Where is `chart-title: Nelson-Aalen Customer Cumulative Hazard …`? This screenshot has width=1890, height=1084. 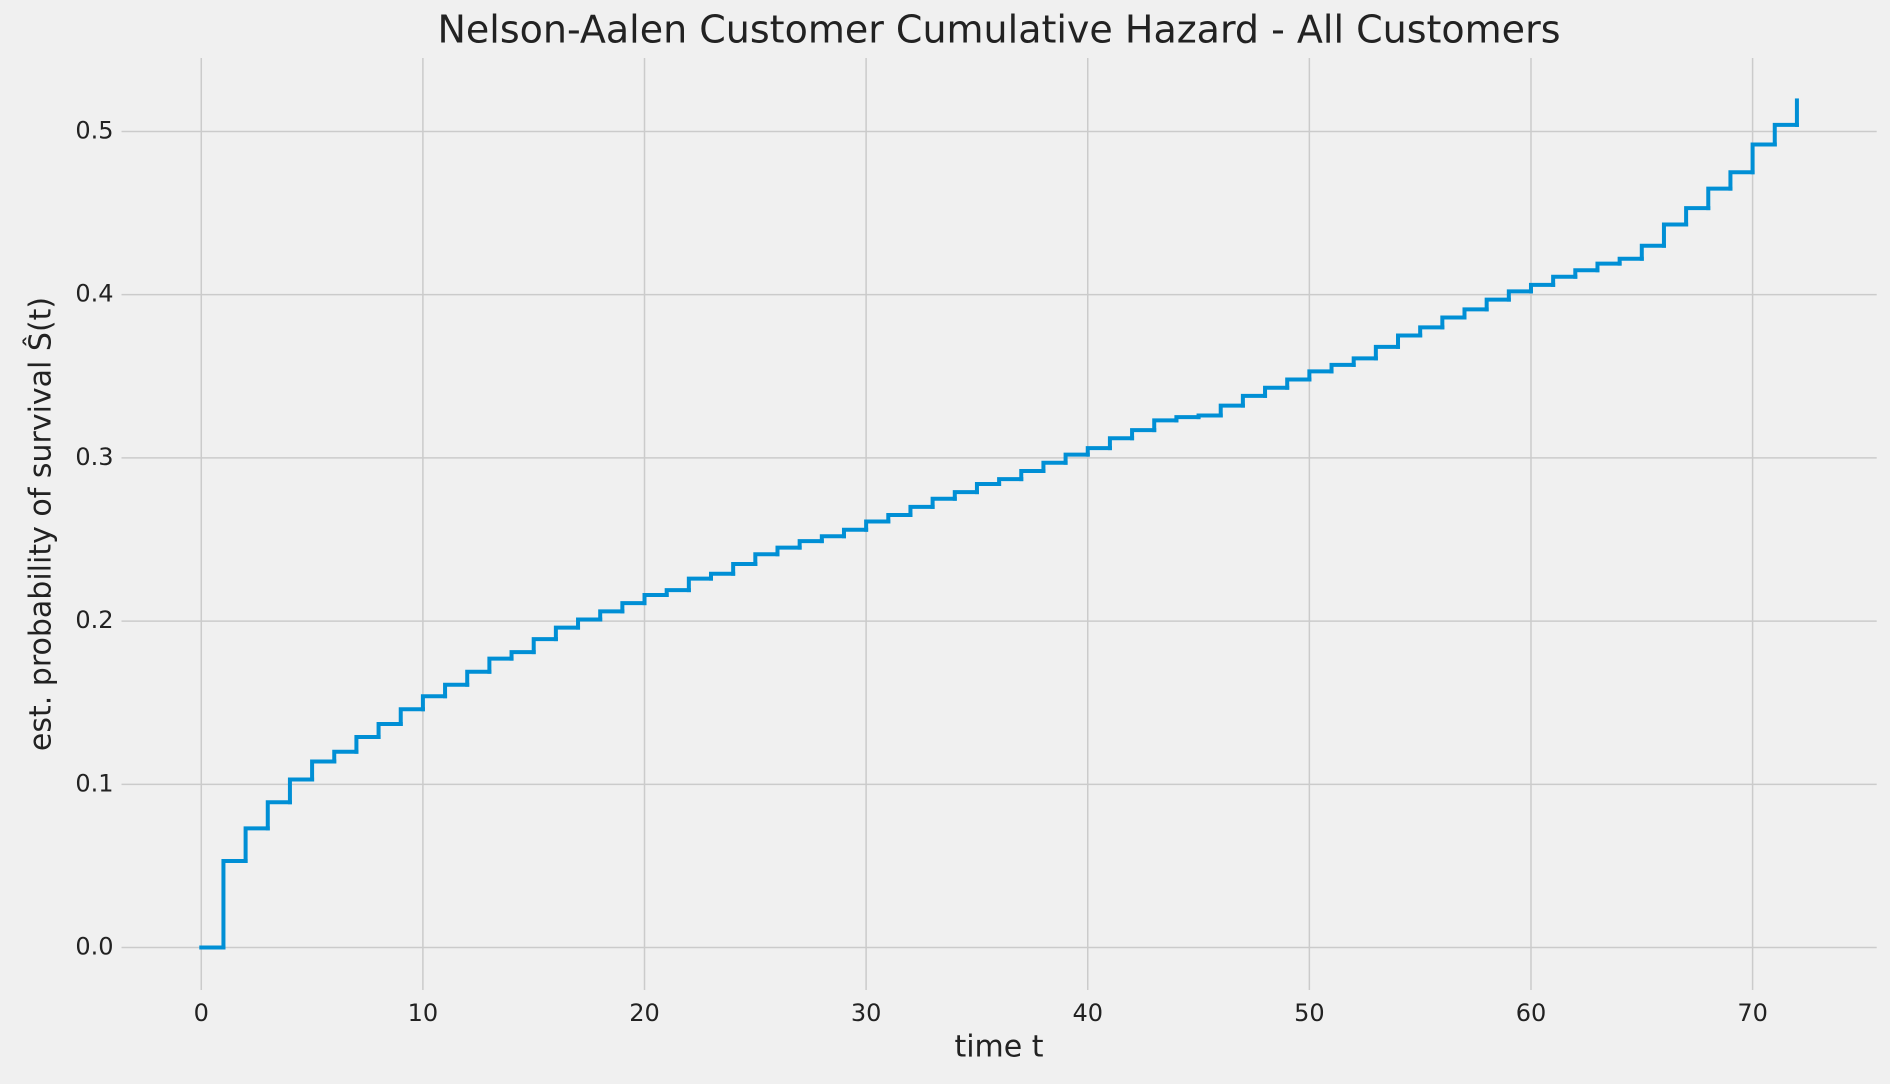 chart-title: Nelson-Aalen Customer Cumulative Hazard … is located at coordinates (999, 30).